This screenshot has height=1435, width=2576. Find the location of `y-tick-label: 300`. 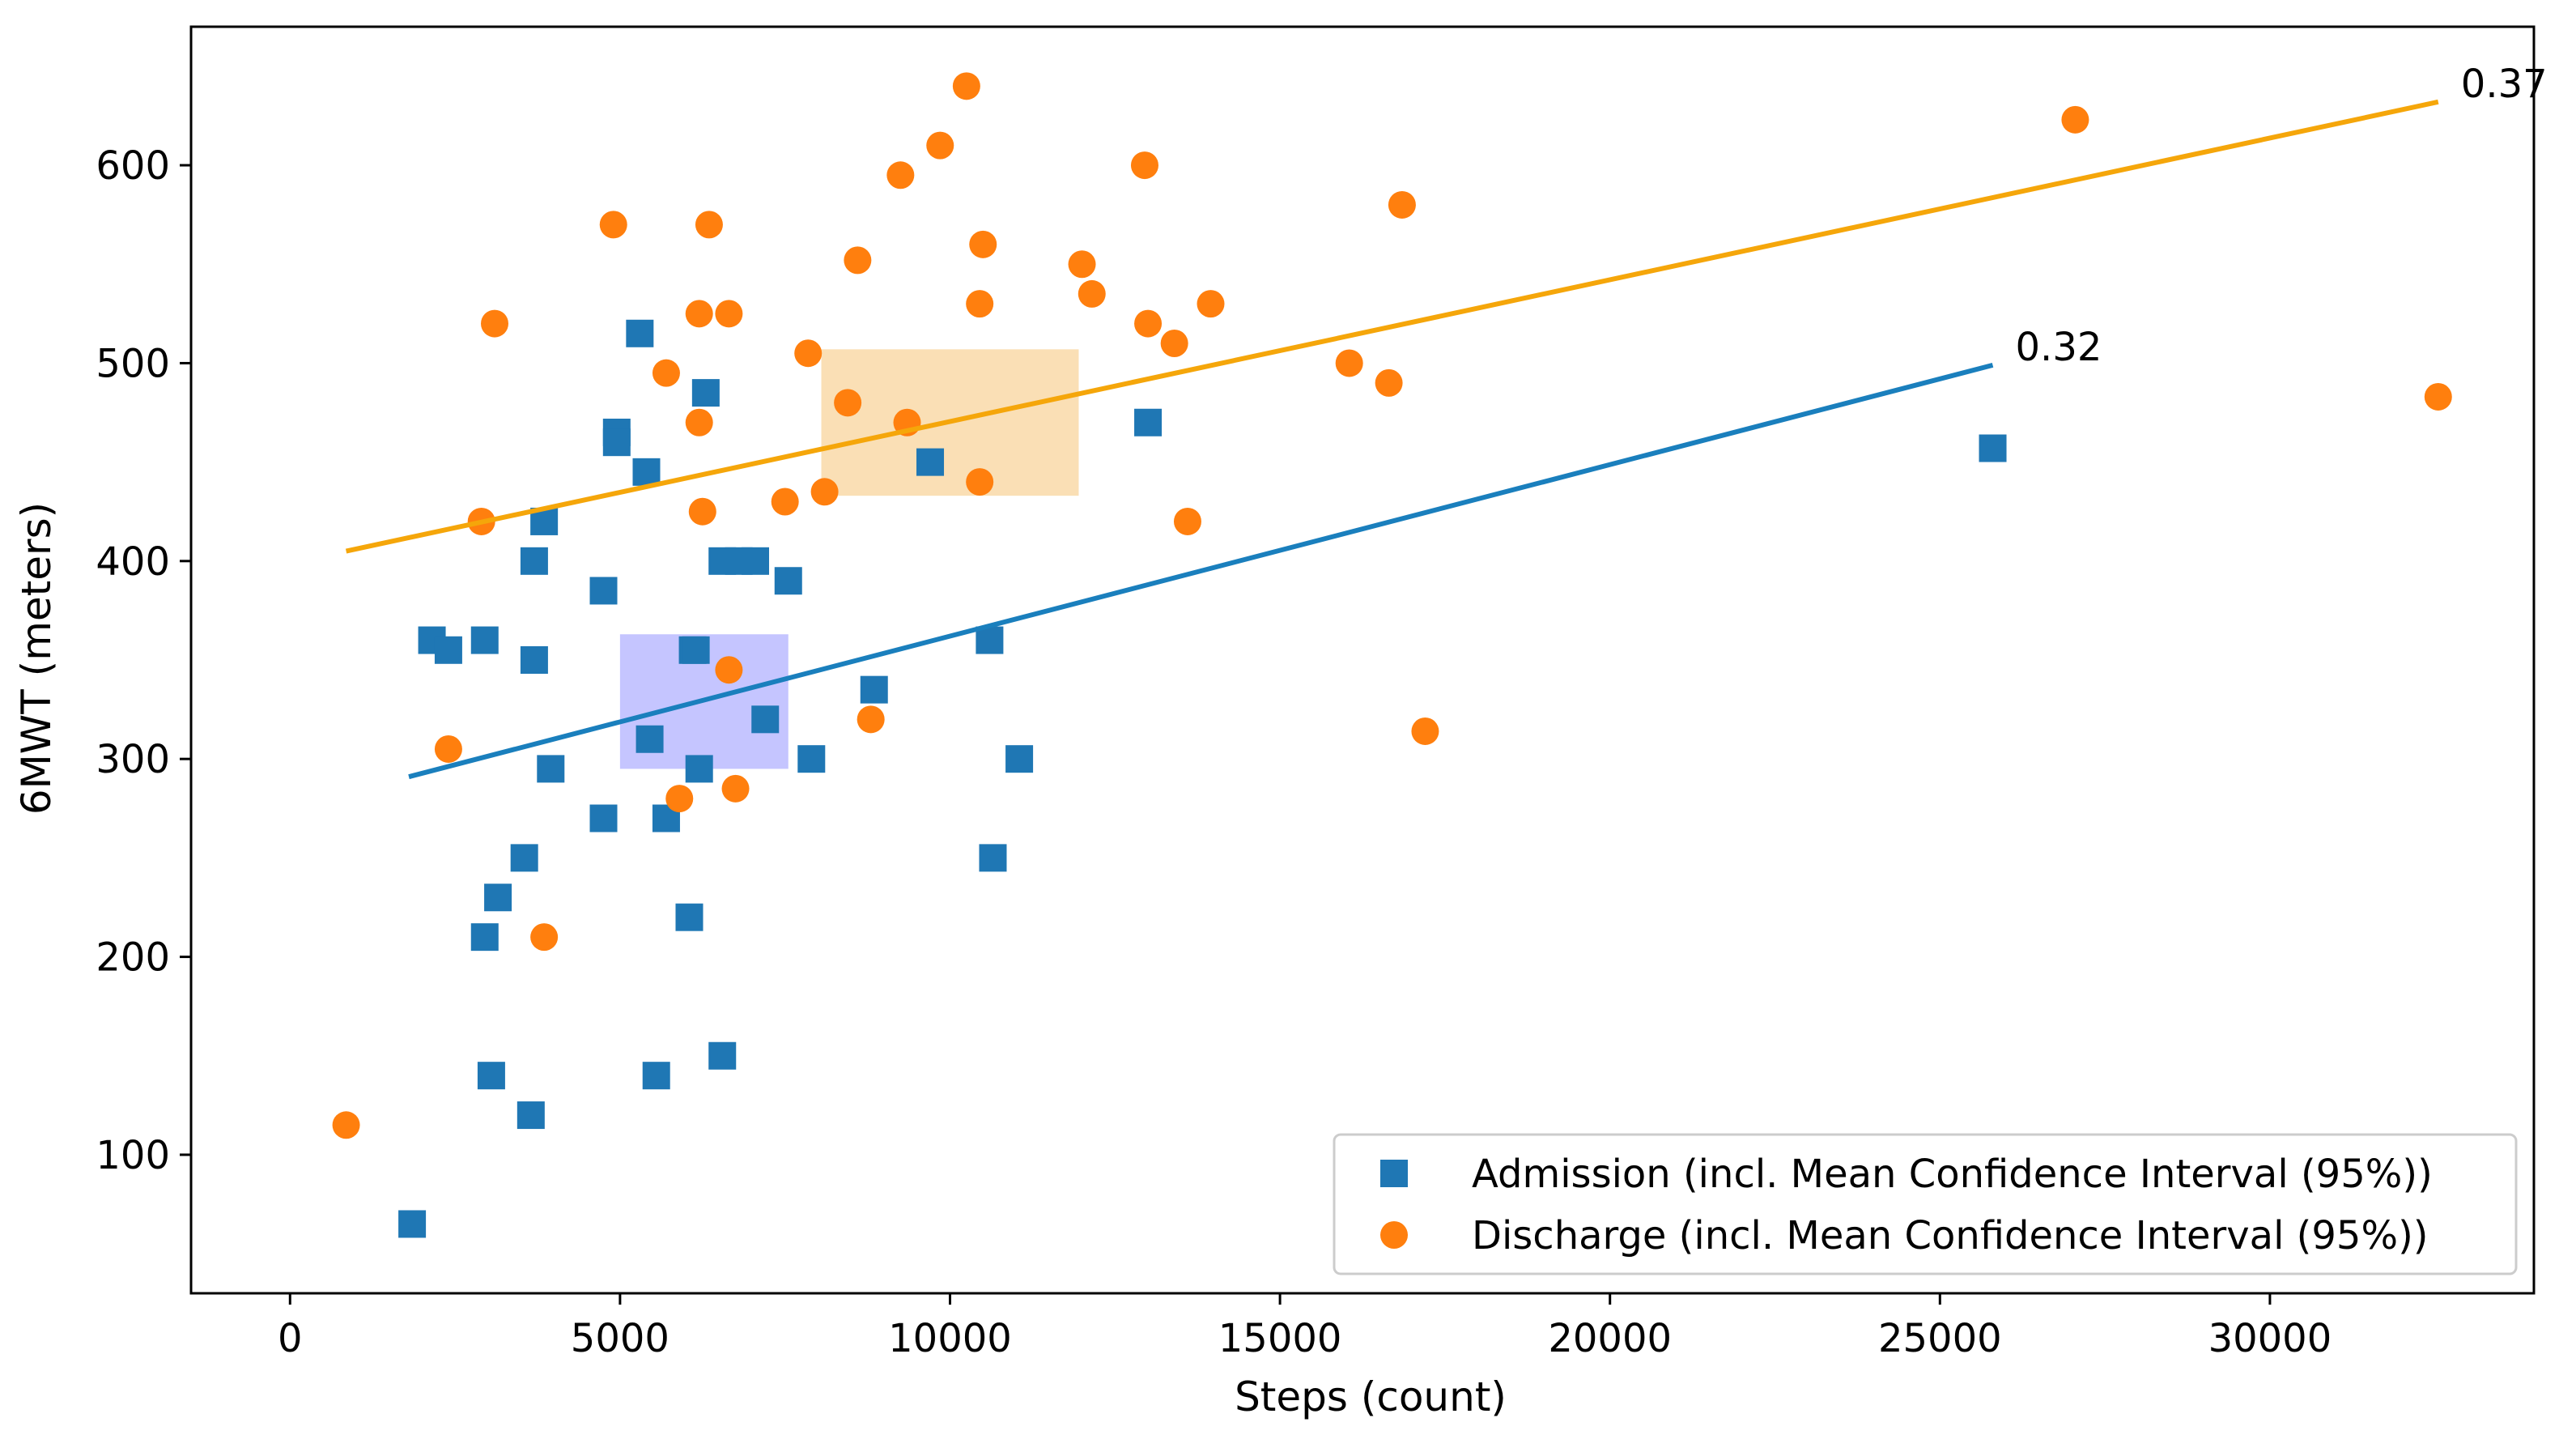

y-tick-label: 300 is located at coordinates (133, 759).